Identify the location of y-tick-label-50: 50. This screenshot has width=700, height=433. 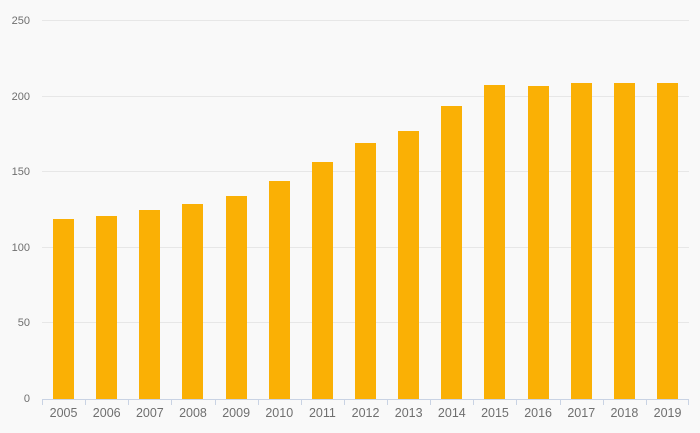
(23, 323).